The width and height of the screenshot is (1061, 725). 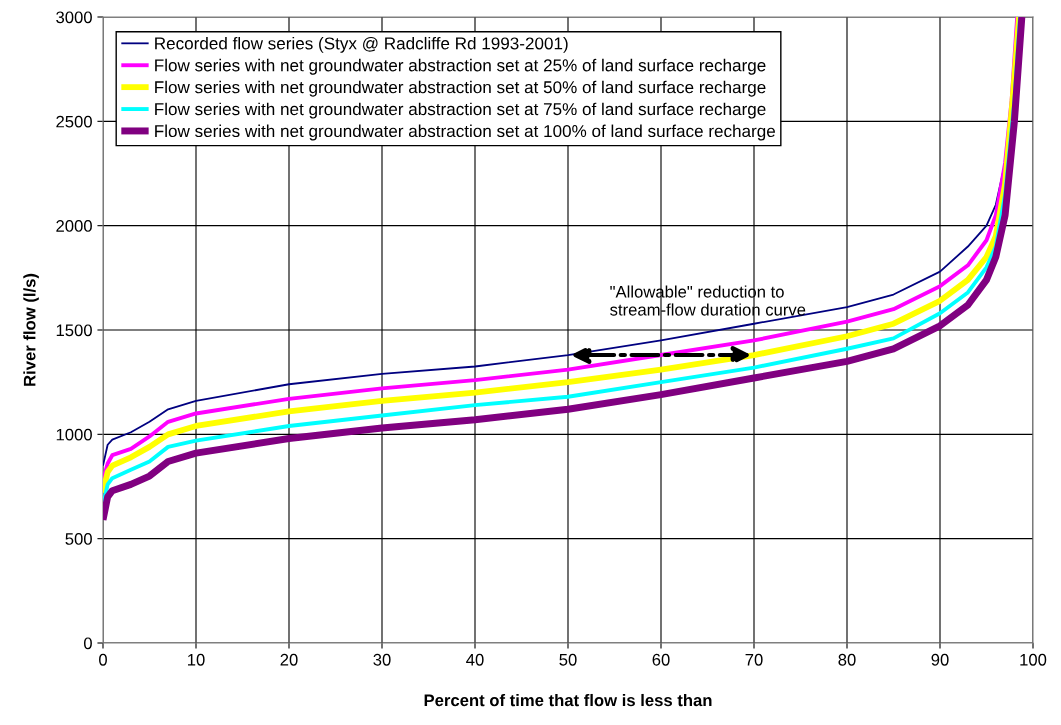 What do you see at coordinates (74, 330) in the screenshot?
I see `y-tick-label: 1500` at bounding box center [74, 330].